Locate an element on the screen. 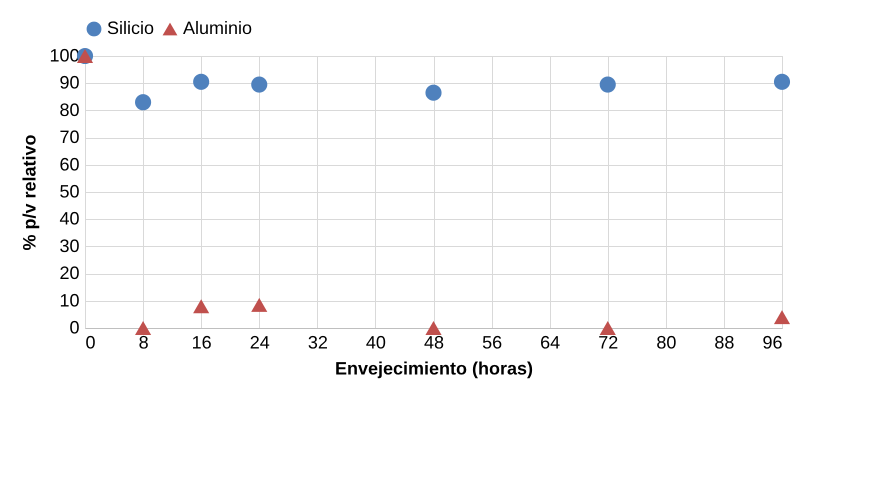  x-tick-label: 8 is located at coordinates (143, 342).